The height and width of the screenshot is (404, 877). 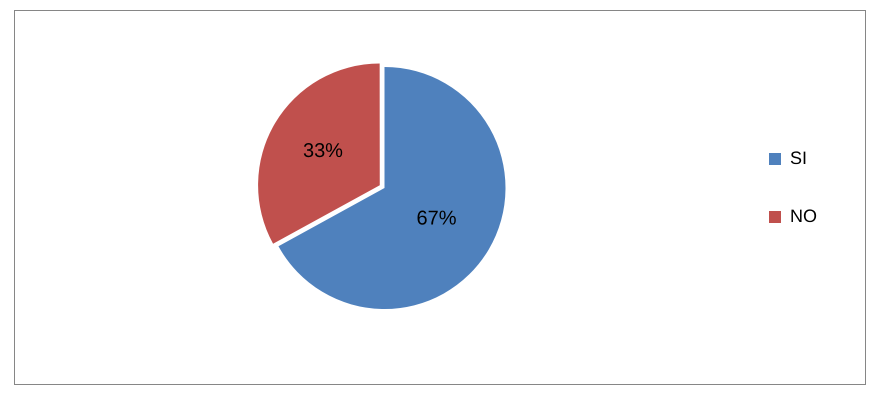 What do you see at coordinates (436, 218) in the screenshot?
I see `data-label: 67%` at bounding box center [436, 218].